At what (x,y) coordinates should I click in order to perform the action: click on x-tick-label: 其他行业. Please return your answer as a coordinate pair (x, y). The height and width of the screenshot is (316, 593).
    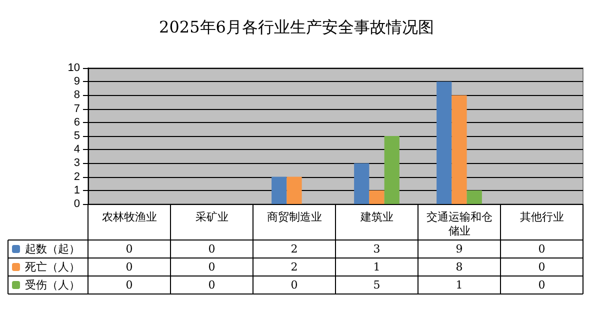
    Looking at the image, I should click on (542, 217).